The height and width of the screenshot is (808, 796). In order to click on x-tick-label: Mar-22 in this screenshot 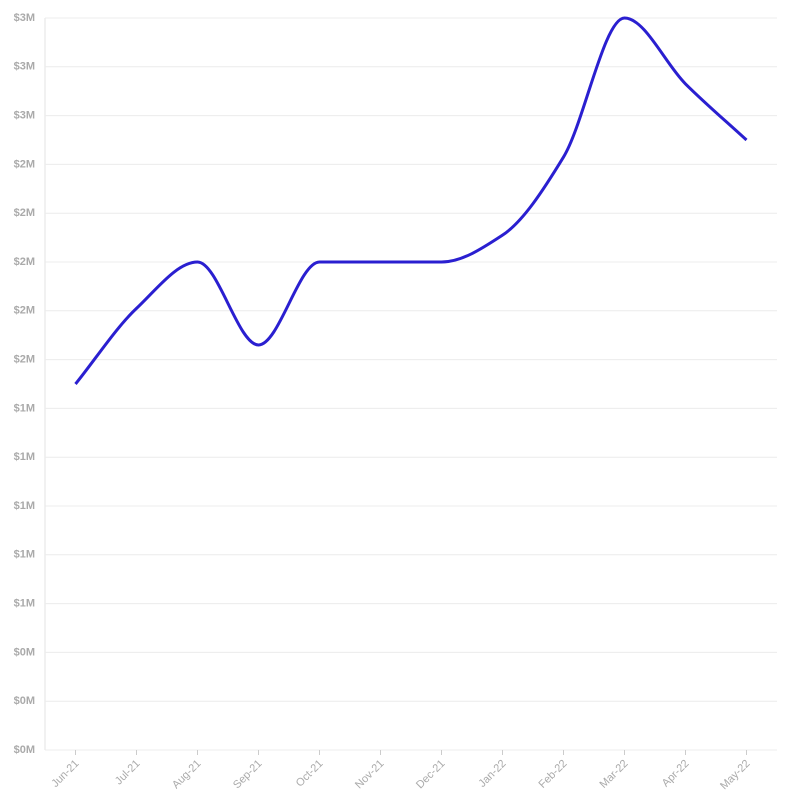, I will do `click(613, 774)`.